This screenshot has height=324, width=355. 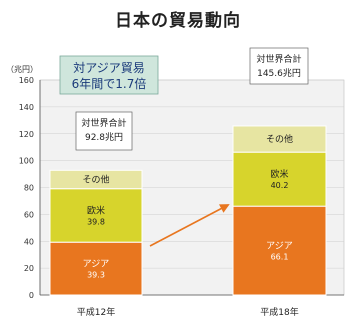 I want to click on category-label: 平成12年, so click(x=96, y=312).